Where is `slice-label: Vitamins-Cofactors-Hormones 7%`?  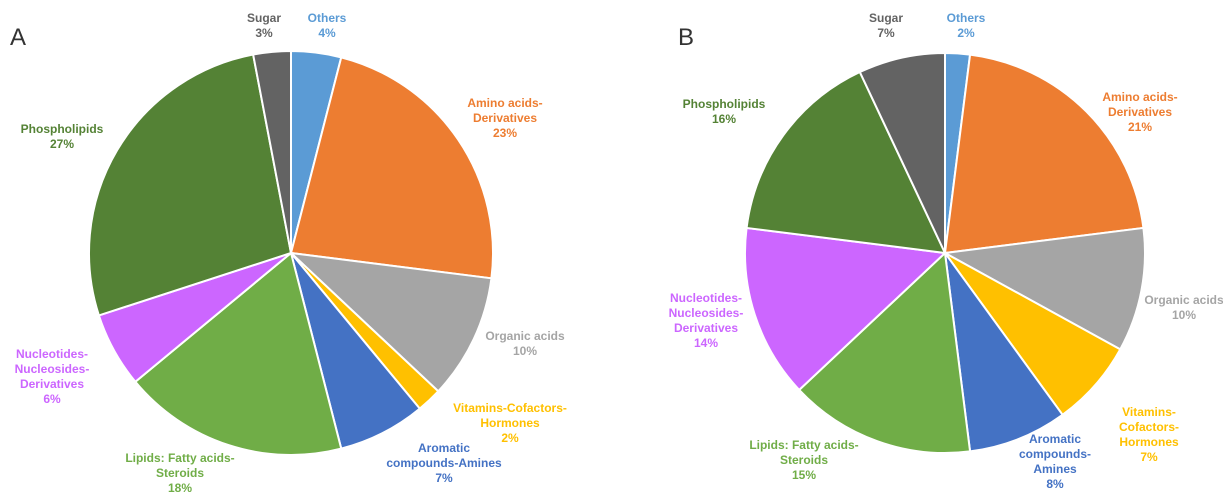
slice-label: Vitamins-Cofactors-Hormones 7% is located at coordinates (1149, 434).